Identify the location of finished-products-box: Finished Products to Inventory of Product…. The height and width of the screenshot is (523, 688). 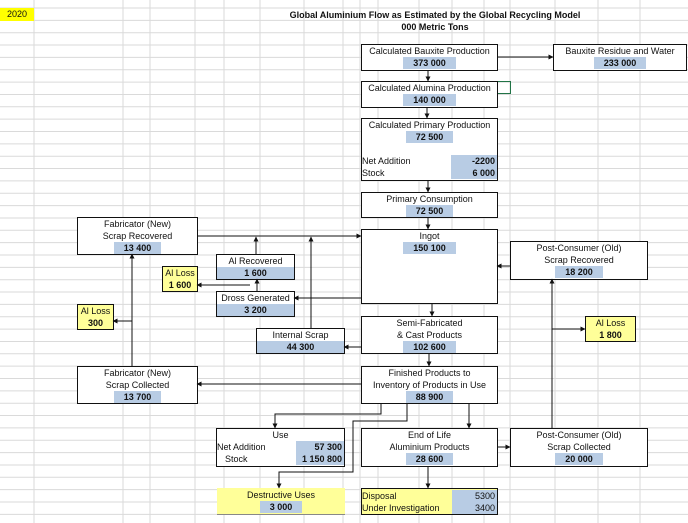
(429, 385).